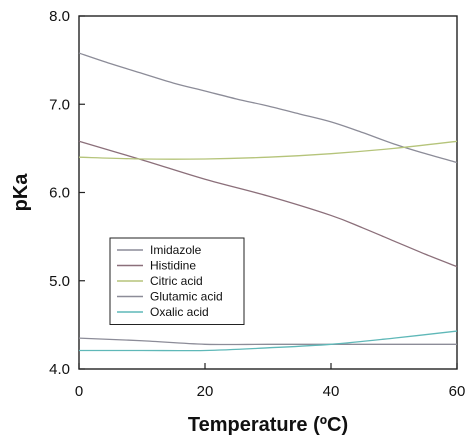  I want to click on series-line-oxalic-acid, so click(268, 341).